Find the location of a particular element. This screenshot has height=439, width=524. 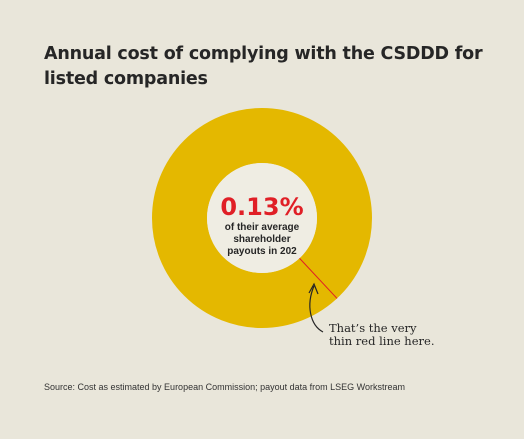

donut-slice-csddd-cost is located at coordinates (318, 278).